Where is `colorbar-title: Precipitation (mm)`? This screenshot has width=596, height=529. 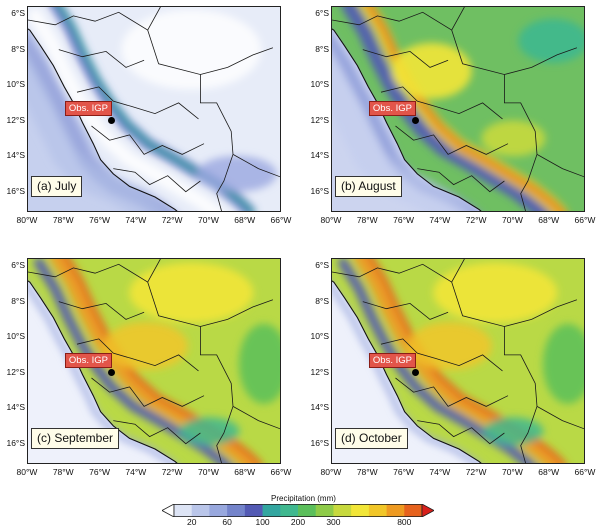
colorbar-title: Precipitation (mm) is located at coordinates (303, 498).